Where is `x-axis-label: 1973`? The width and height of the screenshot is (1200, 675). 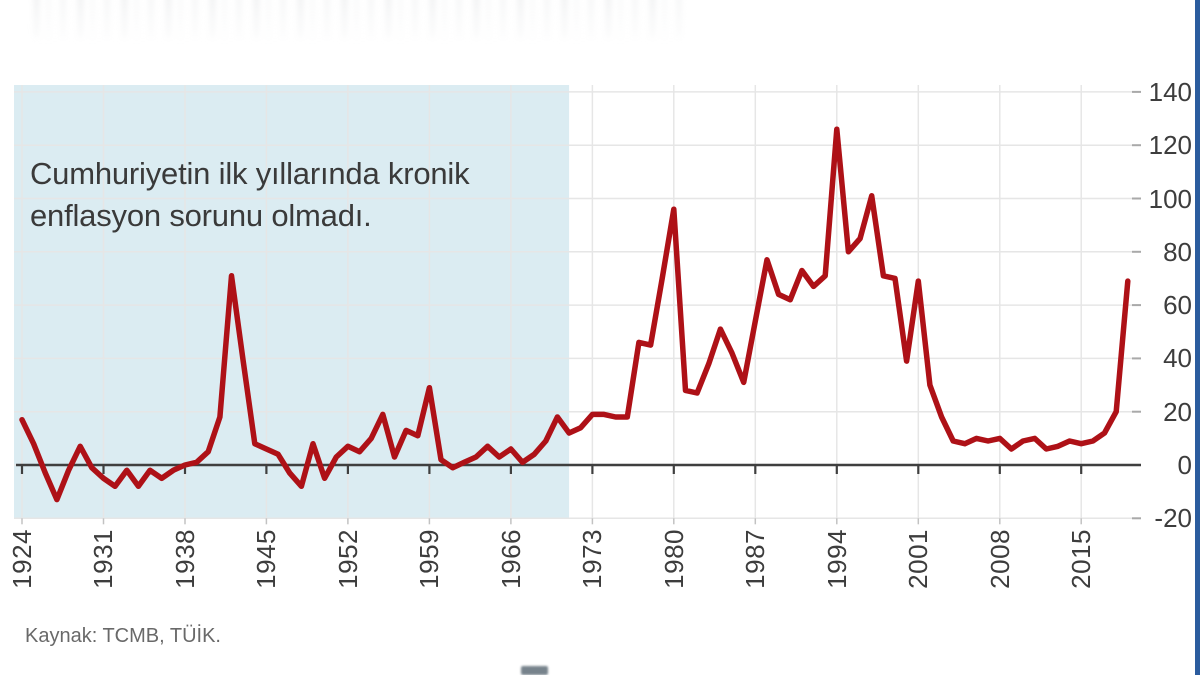 x-axis-label: 1973 is located at coordinates (592, 559).